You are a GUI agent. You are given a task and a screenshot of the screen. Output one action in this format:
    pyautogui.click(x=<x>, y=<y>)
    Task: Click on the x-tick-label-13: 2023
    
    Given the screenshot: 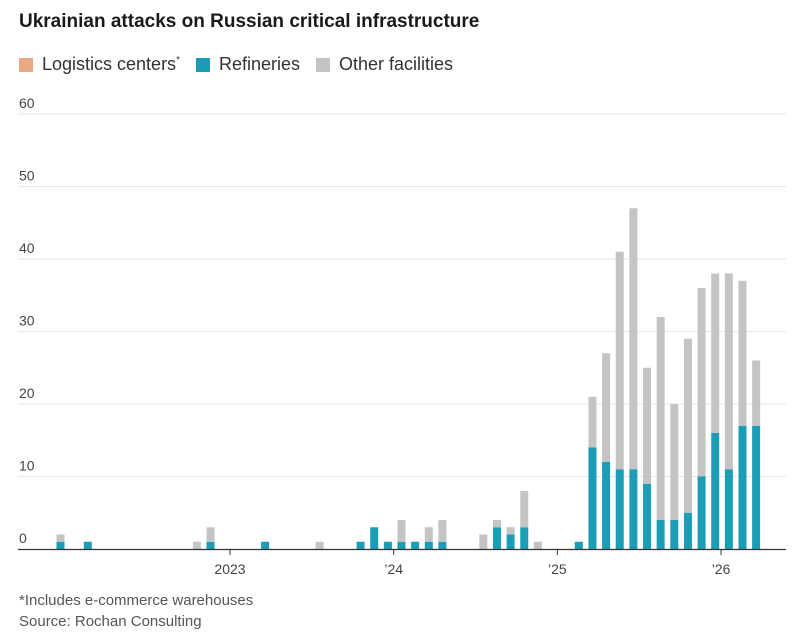 What is the action you would take?
    pyautogui.click(x=229, y=569)
    